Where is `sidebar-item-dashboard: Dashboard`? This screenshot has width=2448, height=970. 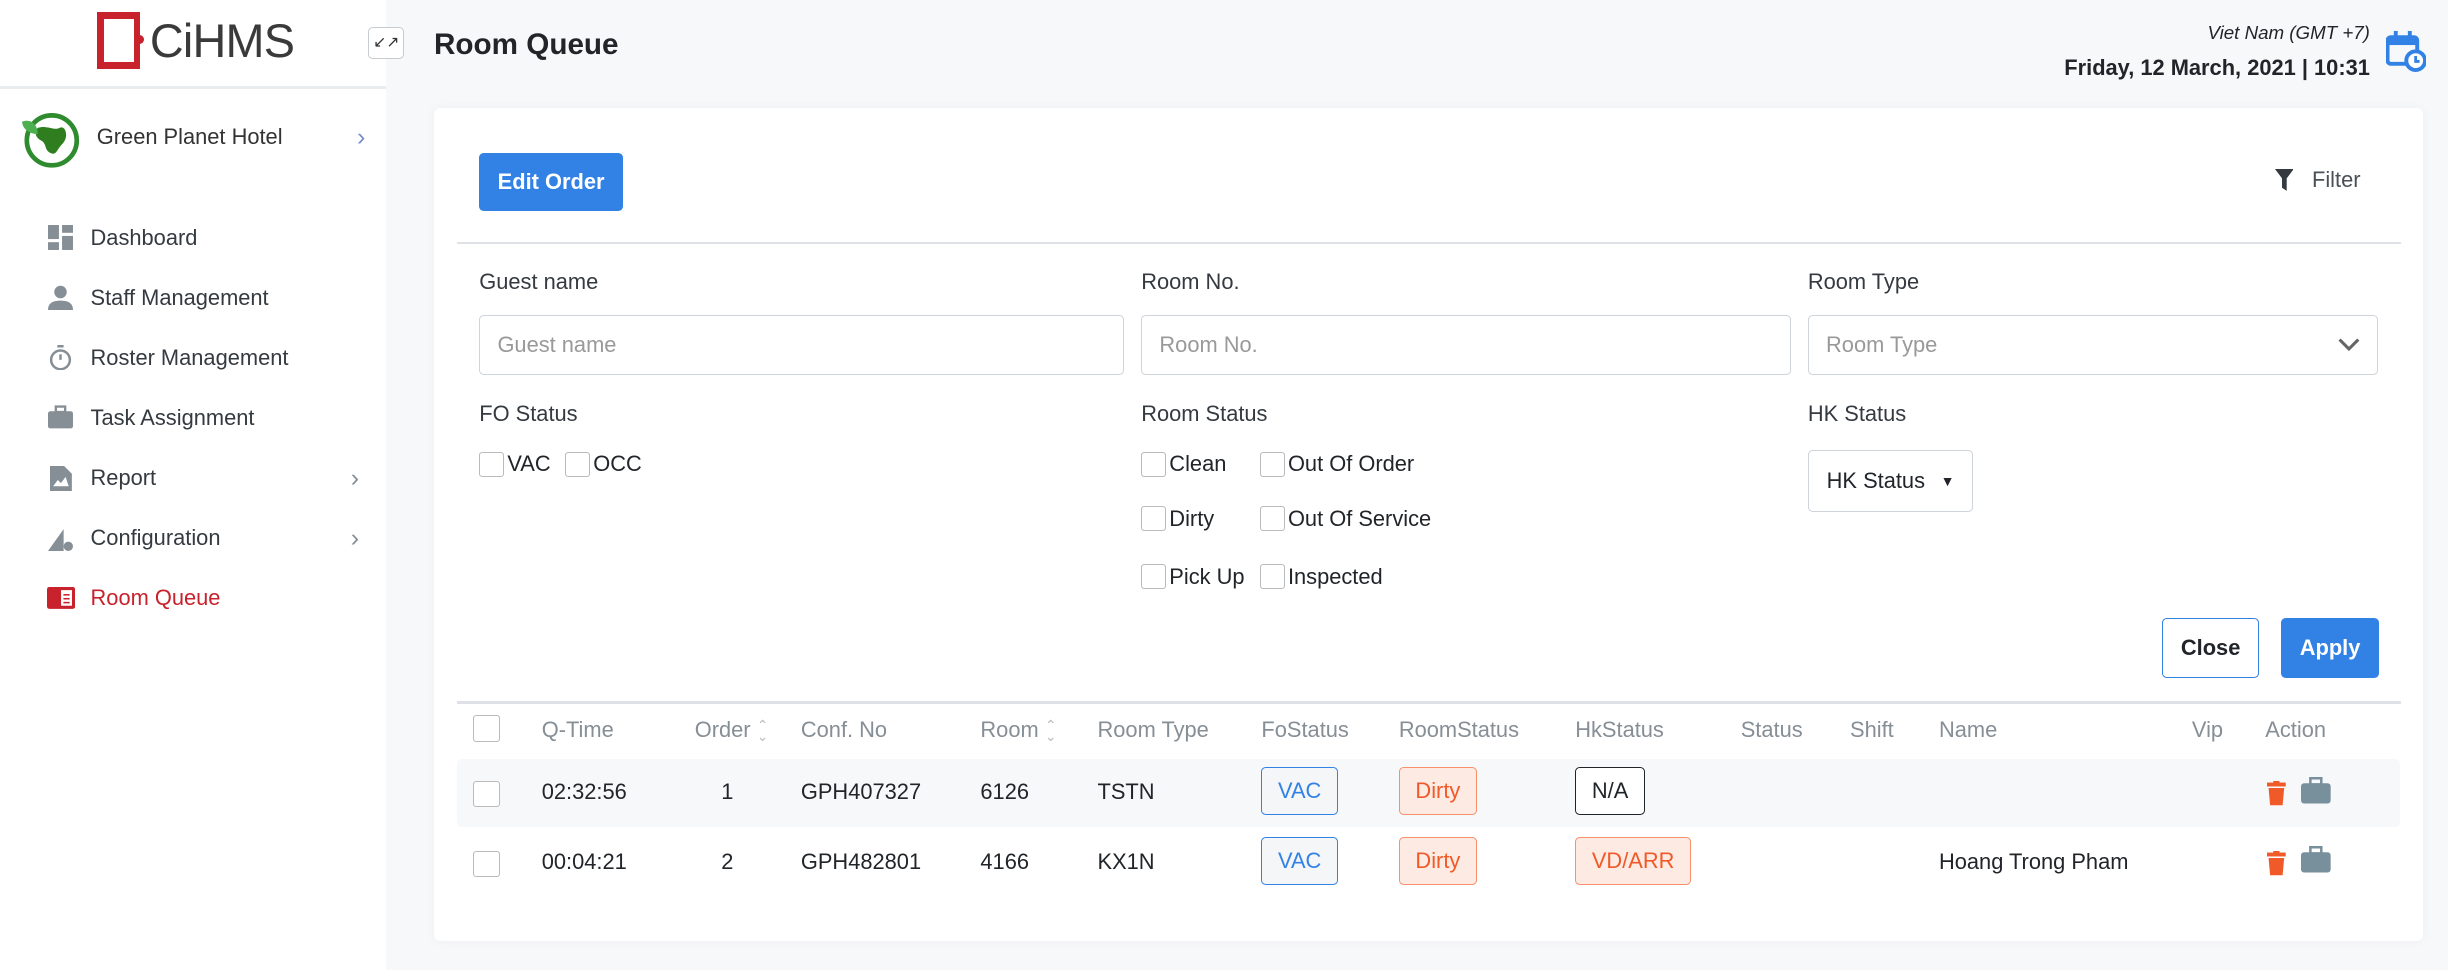
sidebar-item-dashboard: Dashboard is located at coordinates (203, 238).